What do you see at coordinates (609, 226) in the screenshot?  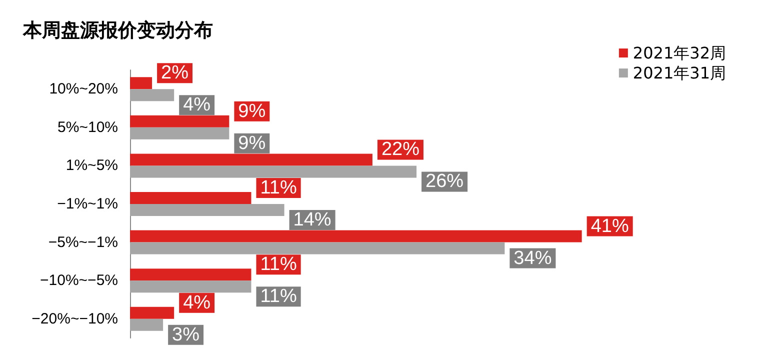 I see `data-label: 41%` at bounding box center [609, 226].